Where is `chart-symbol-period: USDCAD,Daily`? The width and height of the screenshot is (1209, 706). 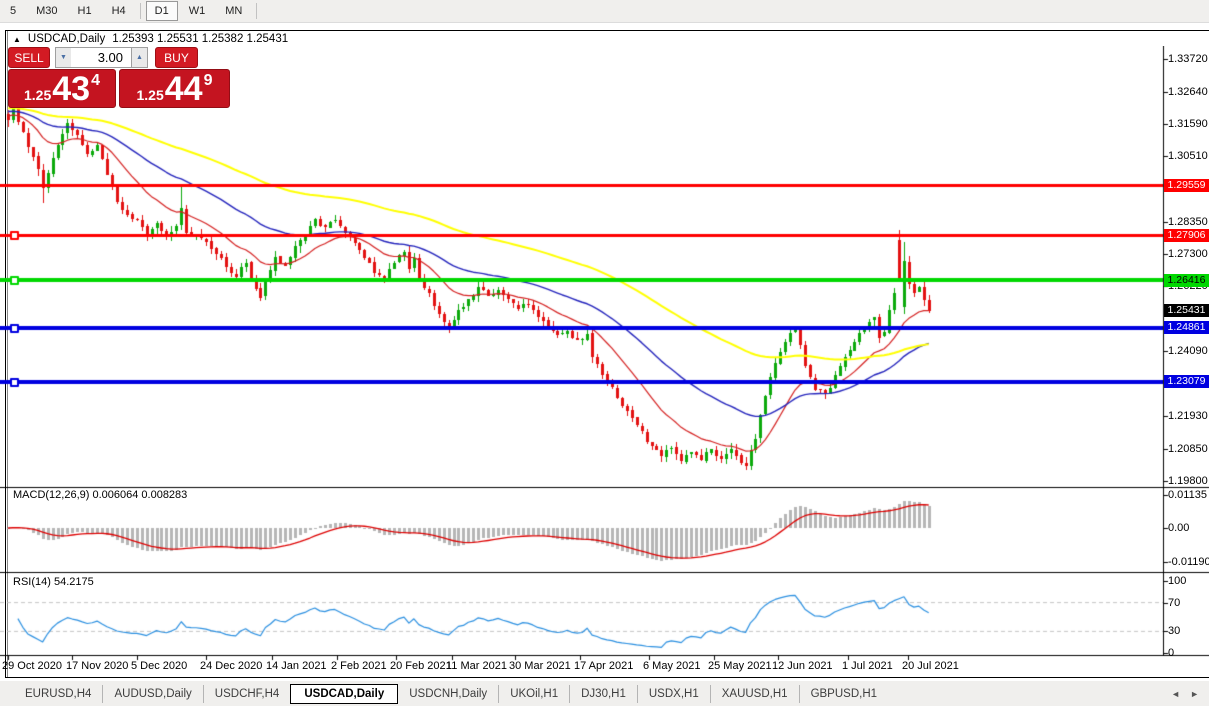
chart-symbol-period: USDCAD,Daily is located at coordinates (66, 39).